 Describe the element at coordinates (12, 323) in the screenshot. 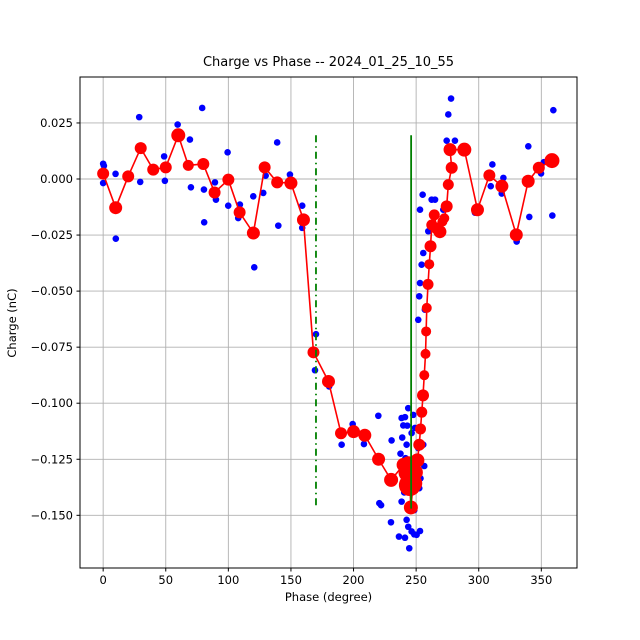

I see `y-axis-label: Charge (nC)` at that location.